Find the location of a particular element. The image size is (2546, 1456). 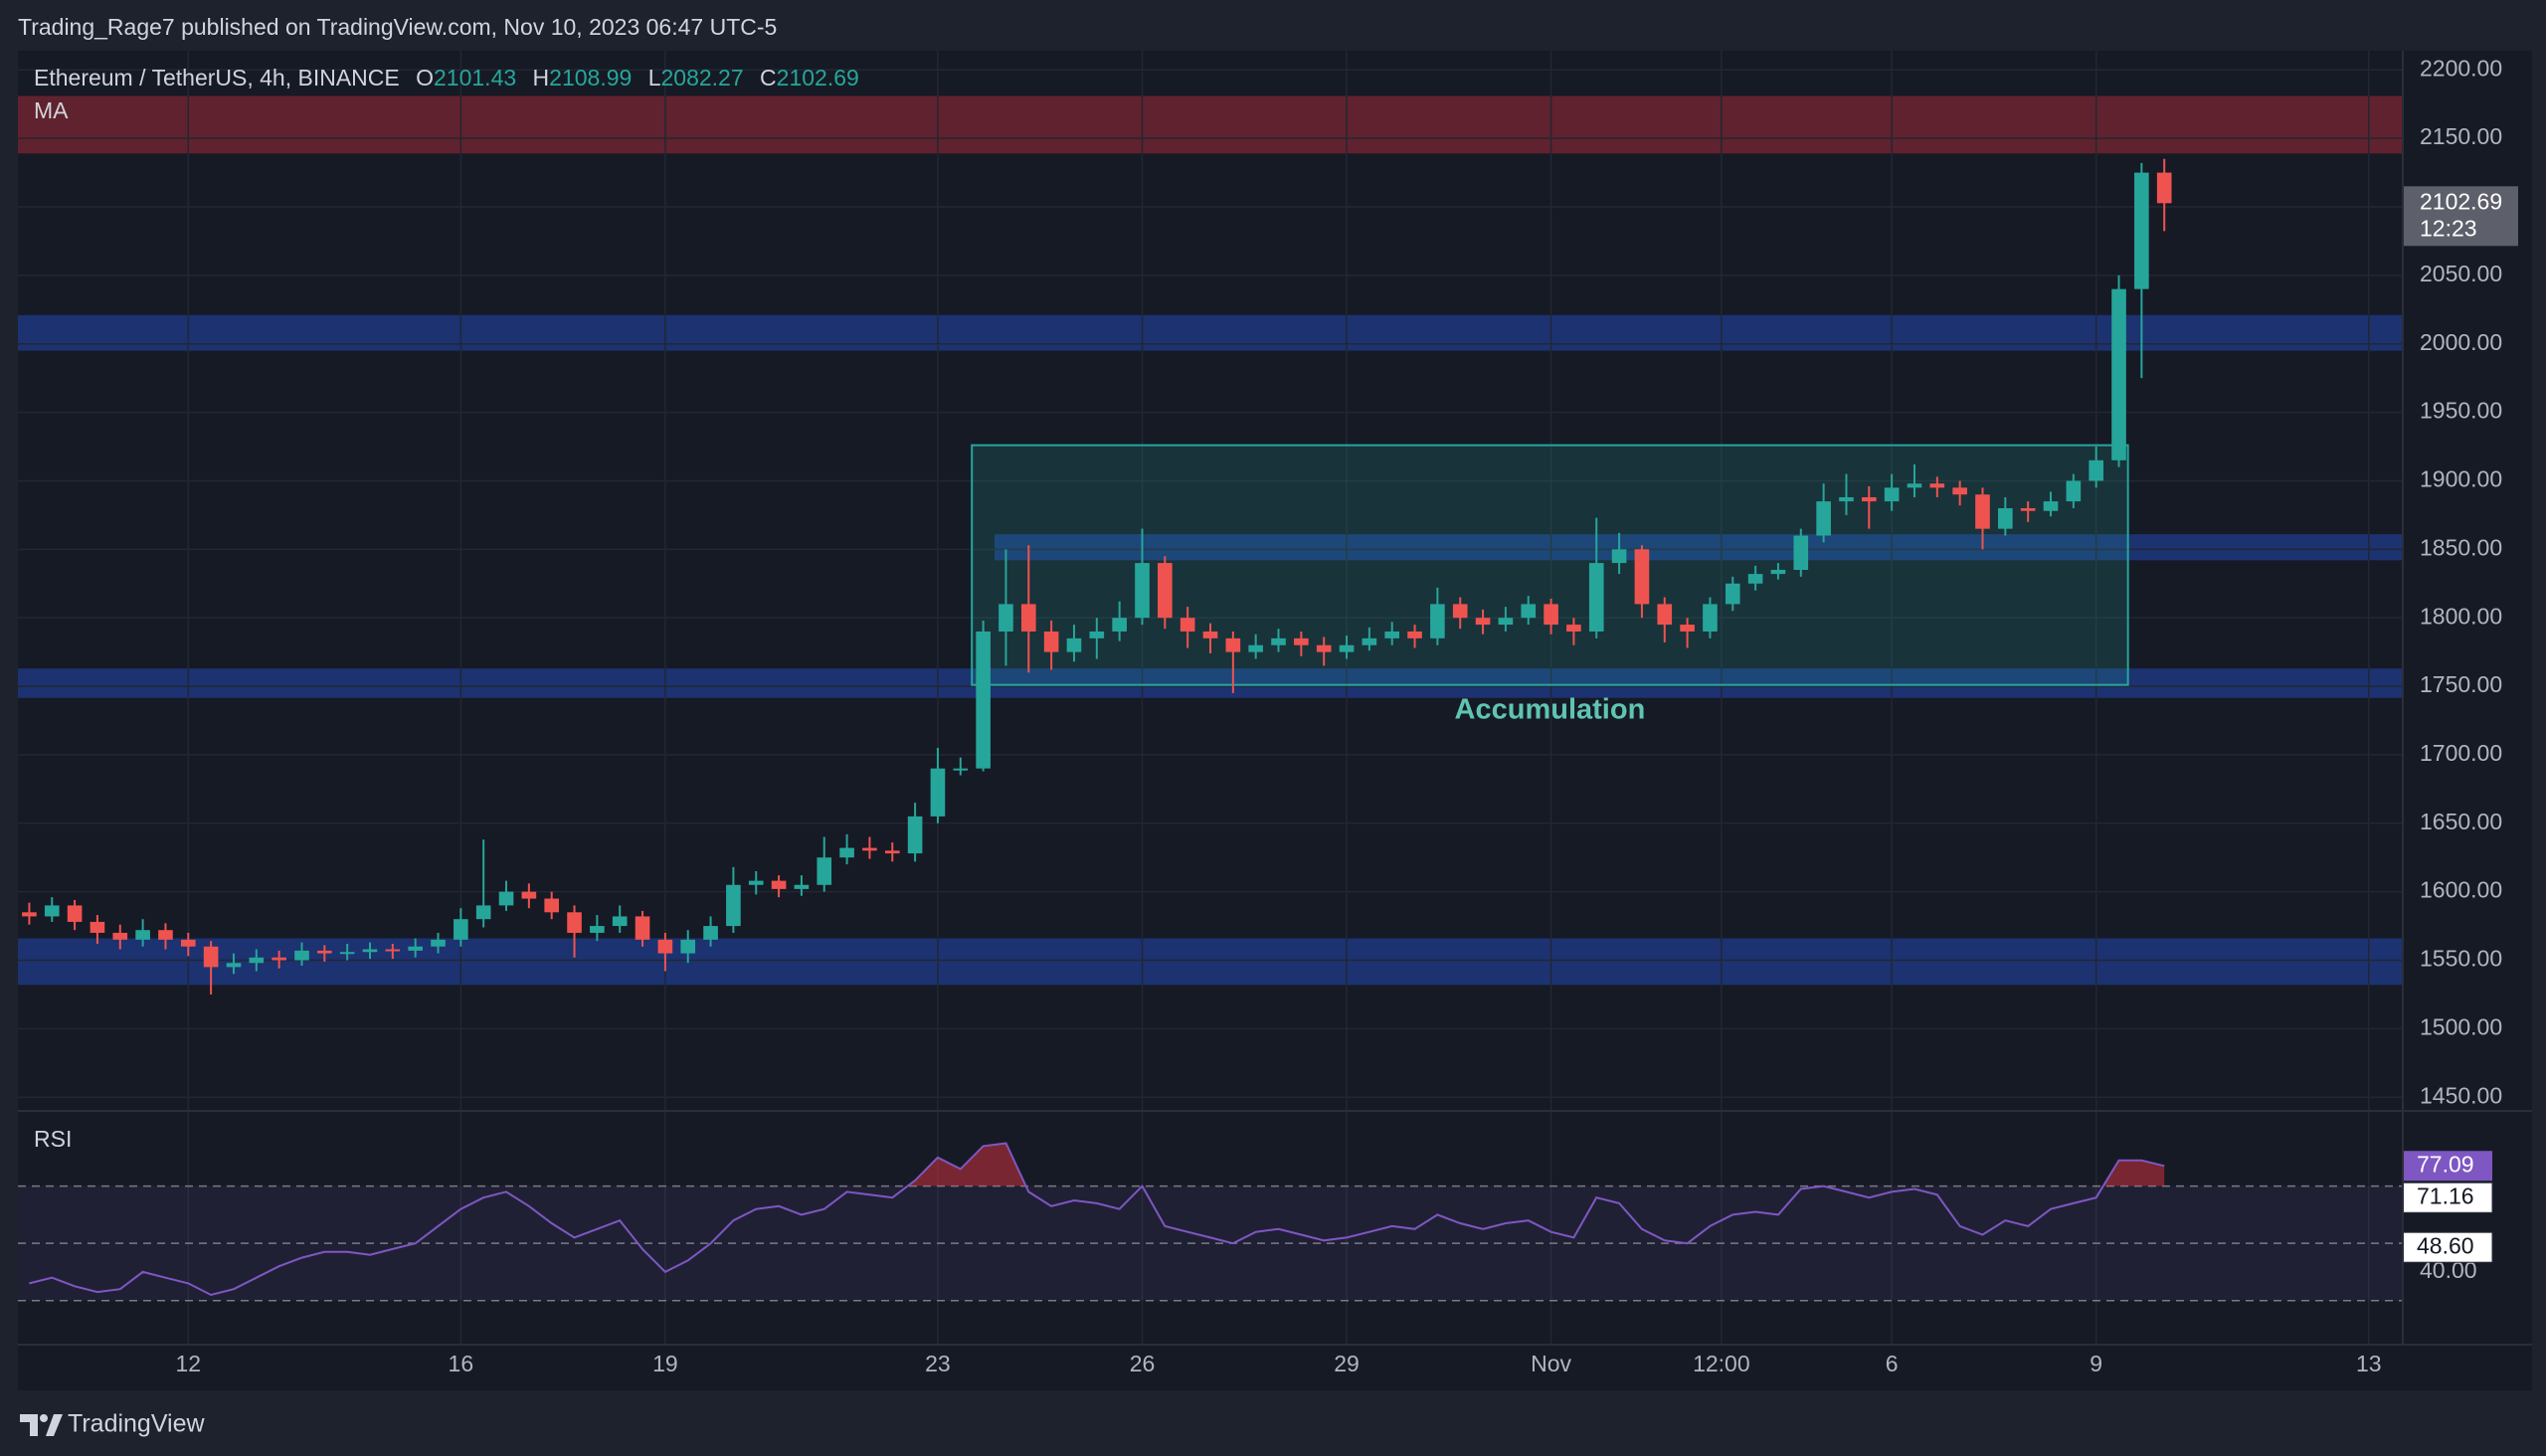

y-tick-label: 1600.00 is located at coordinates (2461, 890).